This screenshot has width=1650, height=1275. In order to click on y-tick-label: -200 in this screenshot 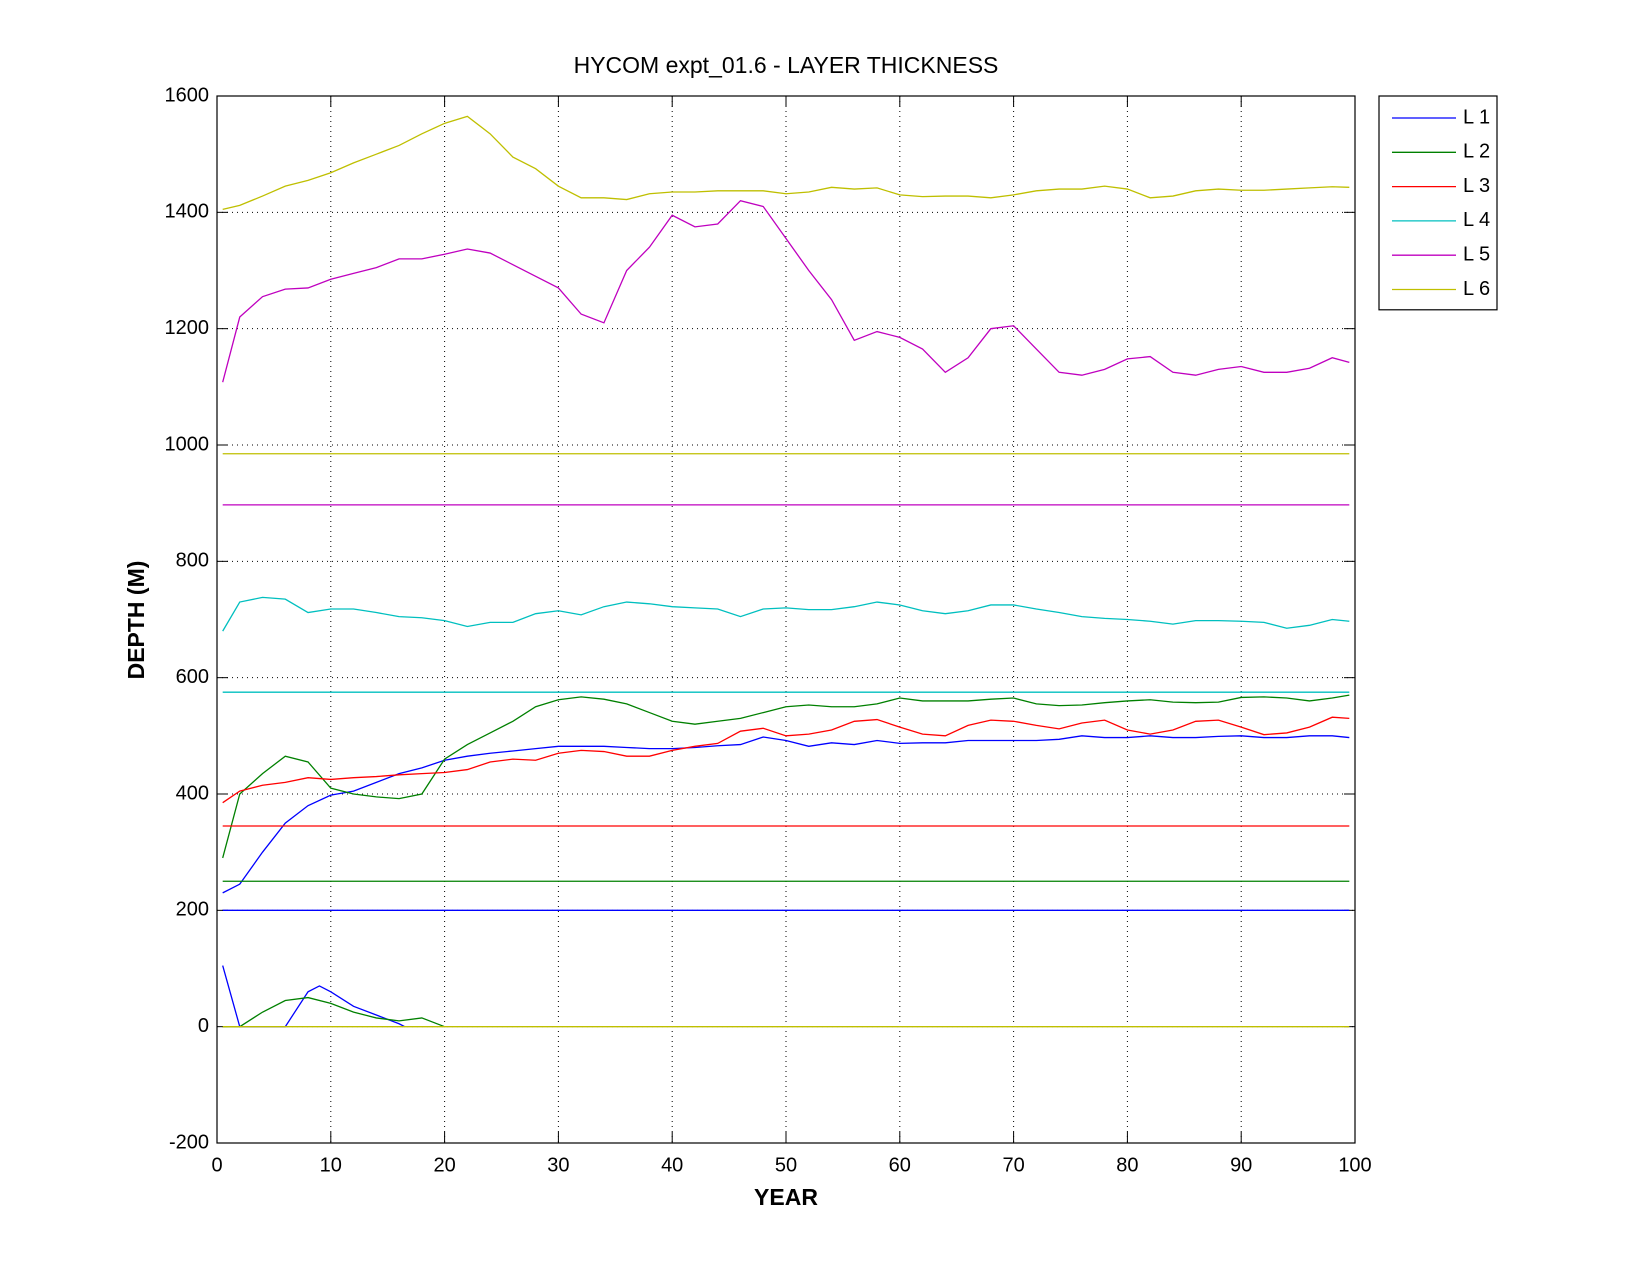, I will do `click(189, 1142)`.